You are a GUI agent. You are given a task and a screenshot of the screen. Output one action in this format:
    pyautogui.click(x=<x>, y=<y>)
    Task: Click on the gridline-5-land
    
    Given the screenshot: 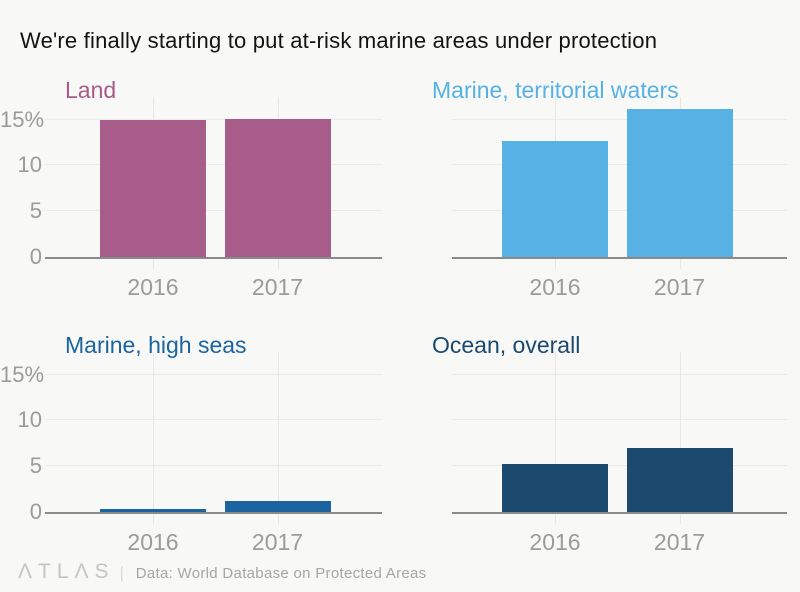 What is the action you would take?
    pyautogui.click(x=213, y=211)
    